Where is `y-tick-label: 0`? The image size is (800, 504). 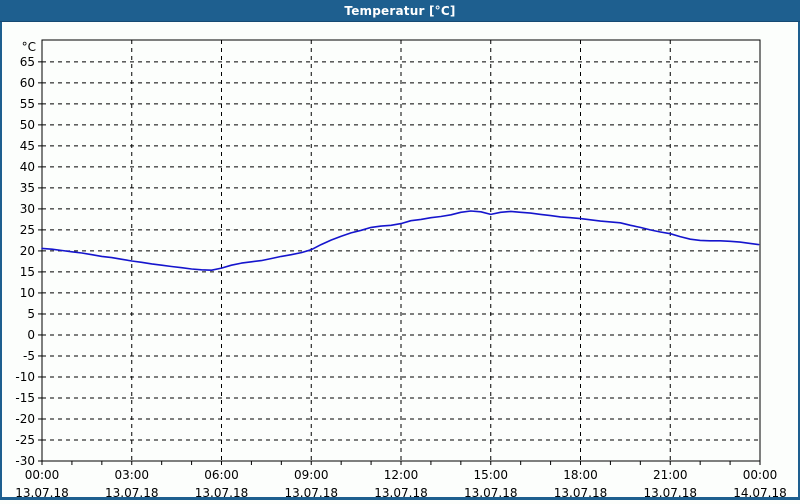 y-tick-label: 0 is located at coordinates (31, 335).